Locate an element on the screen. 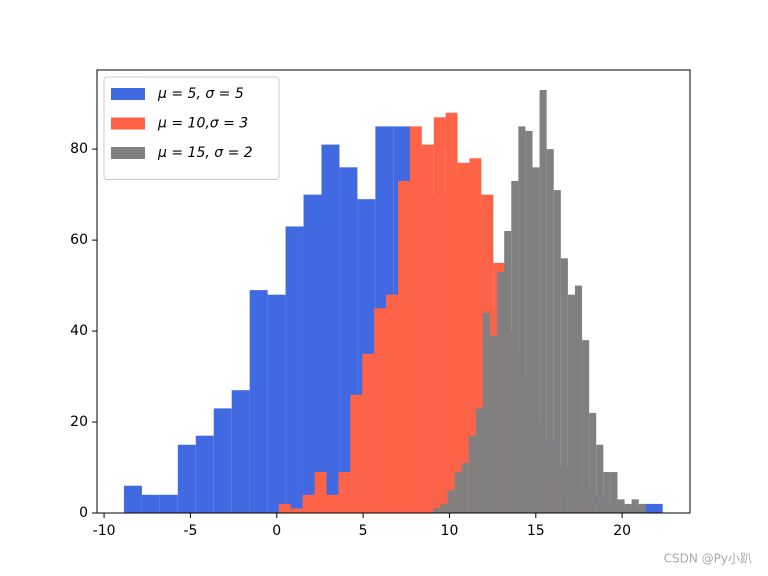  legend-label: μ = 15, σ = 2 is located at coordinates (205, 153).